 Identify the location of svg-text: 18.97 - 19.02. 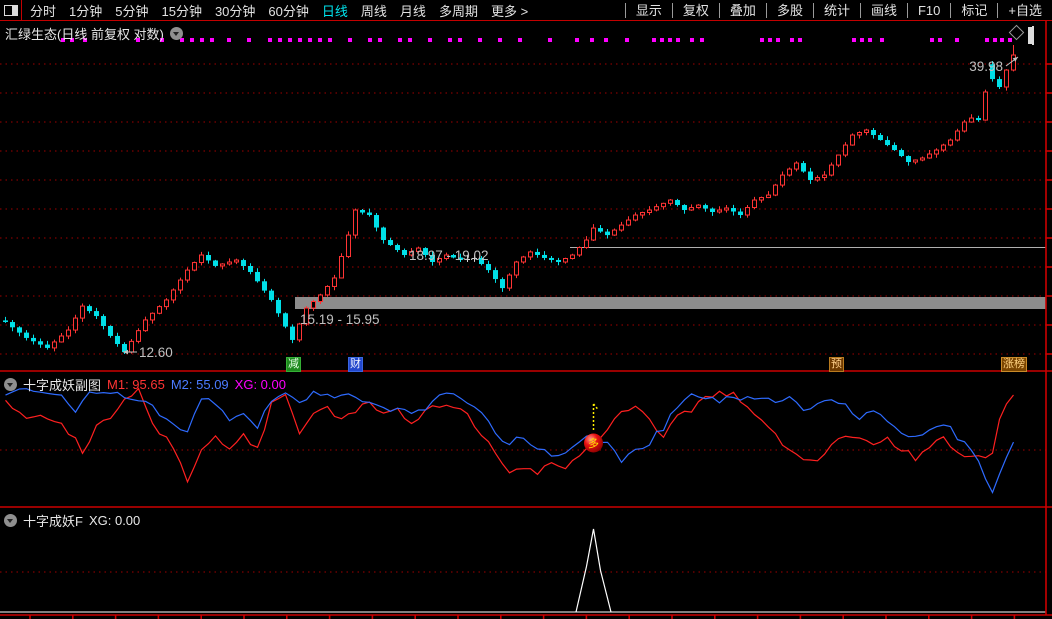
(449, 255).